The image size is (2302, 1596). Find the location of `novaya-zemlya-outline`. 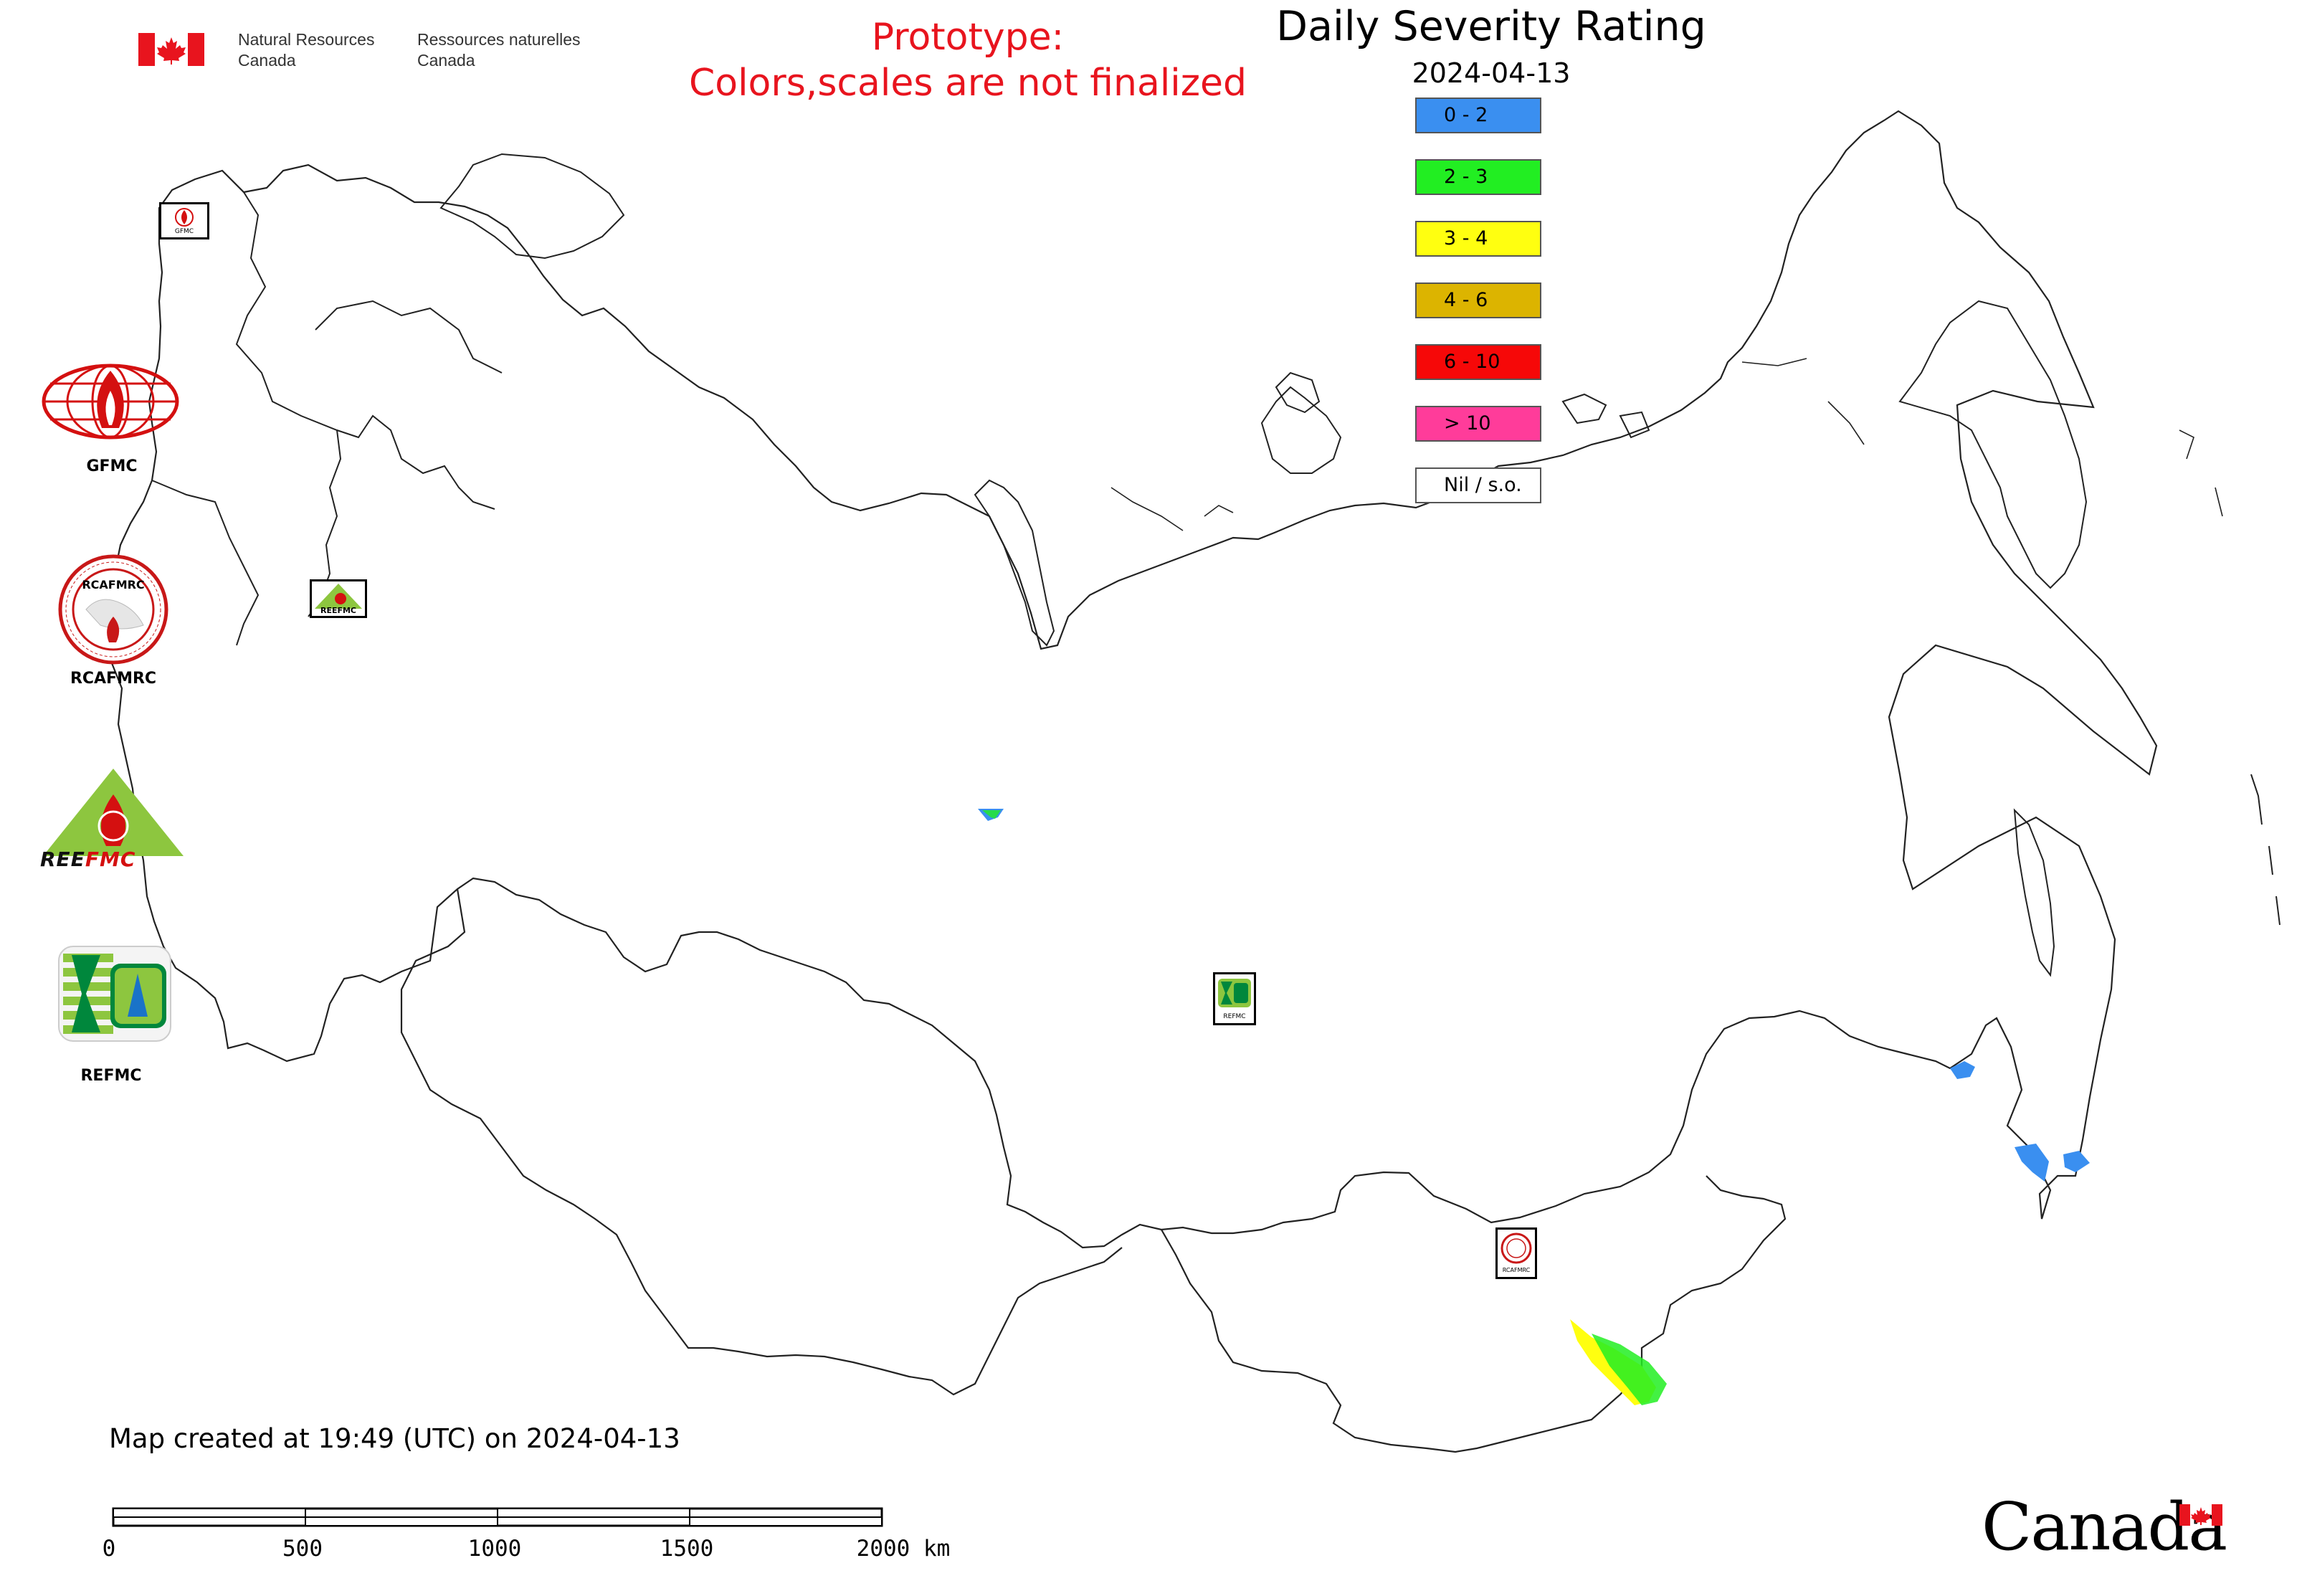

novaya-zemlya-outline is located at coordinates (1015, 563).